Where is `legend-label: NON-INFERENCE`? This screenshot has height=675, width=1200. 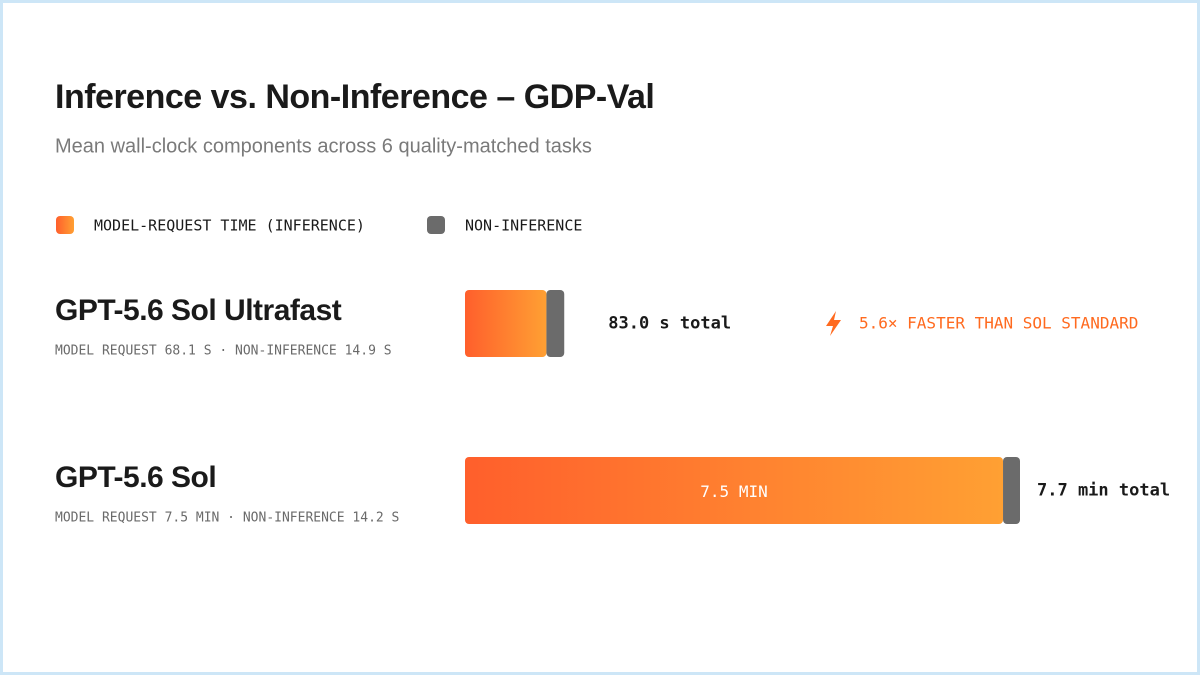 legend-label: NON-INFERENCE is located at coordinates (523, 226).